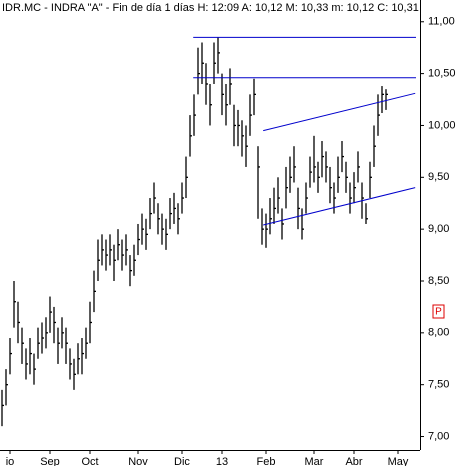 The height and width of the screenshot is (471, 470). What do you see at coordinates (266, 461) in the screenshot?
I see `x-tick-label: Feb` at bounding box center [266, 461].